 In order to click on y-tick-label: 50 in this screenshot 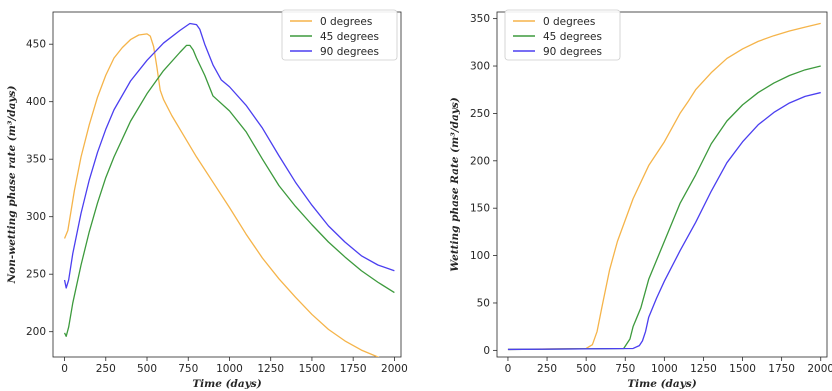, I will do `click(483, 303)`.